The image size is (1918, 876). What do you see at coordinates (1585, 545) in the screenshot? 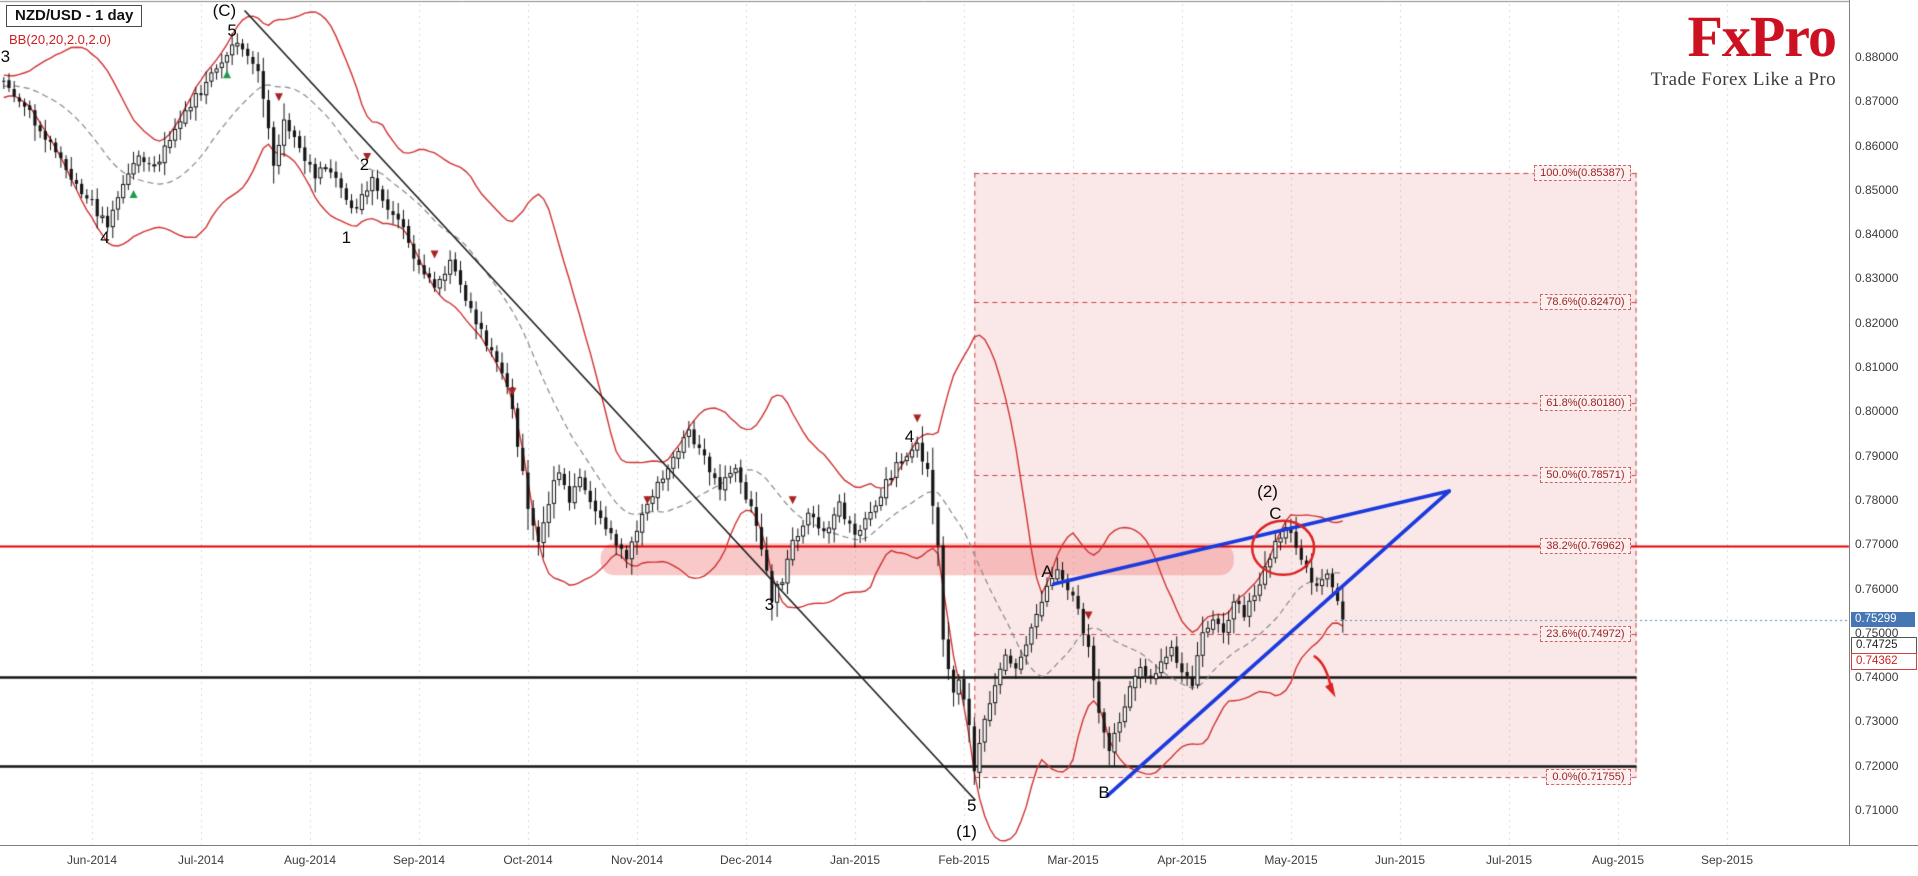
I see `fib-level-label: 38.2%(0.76962)` at bounding box center [1585, 545].